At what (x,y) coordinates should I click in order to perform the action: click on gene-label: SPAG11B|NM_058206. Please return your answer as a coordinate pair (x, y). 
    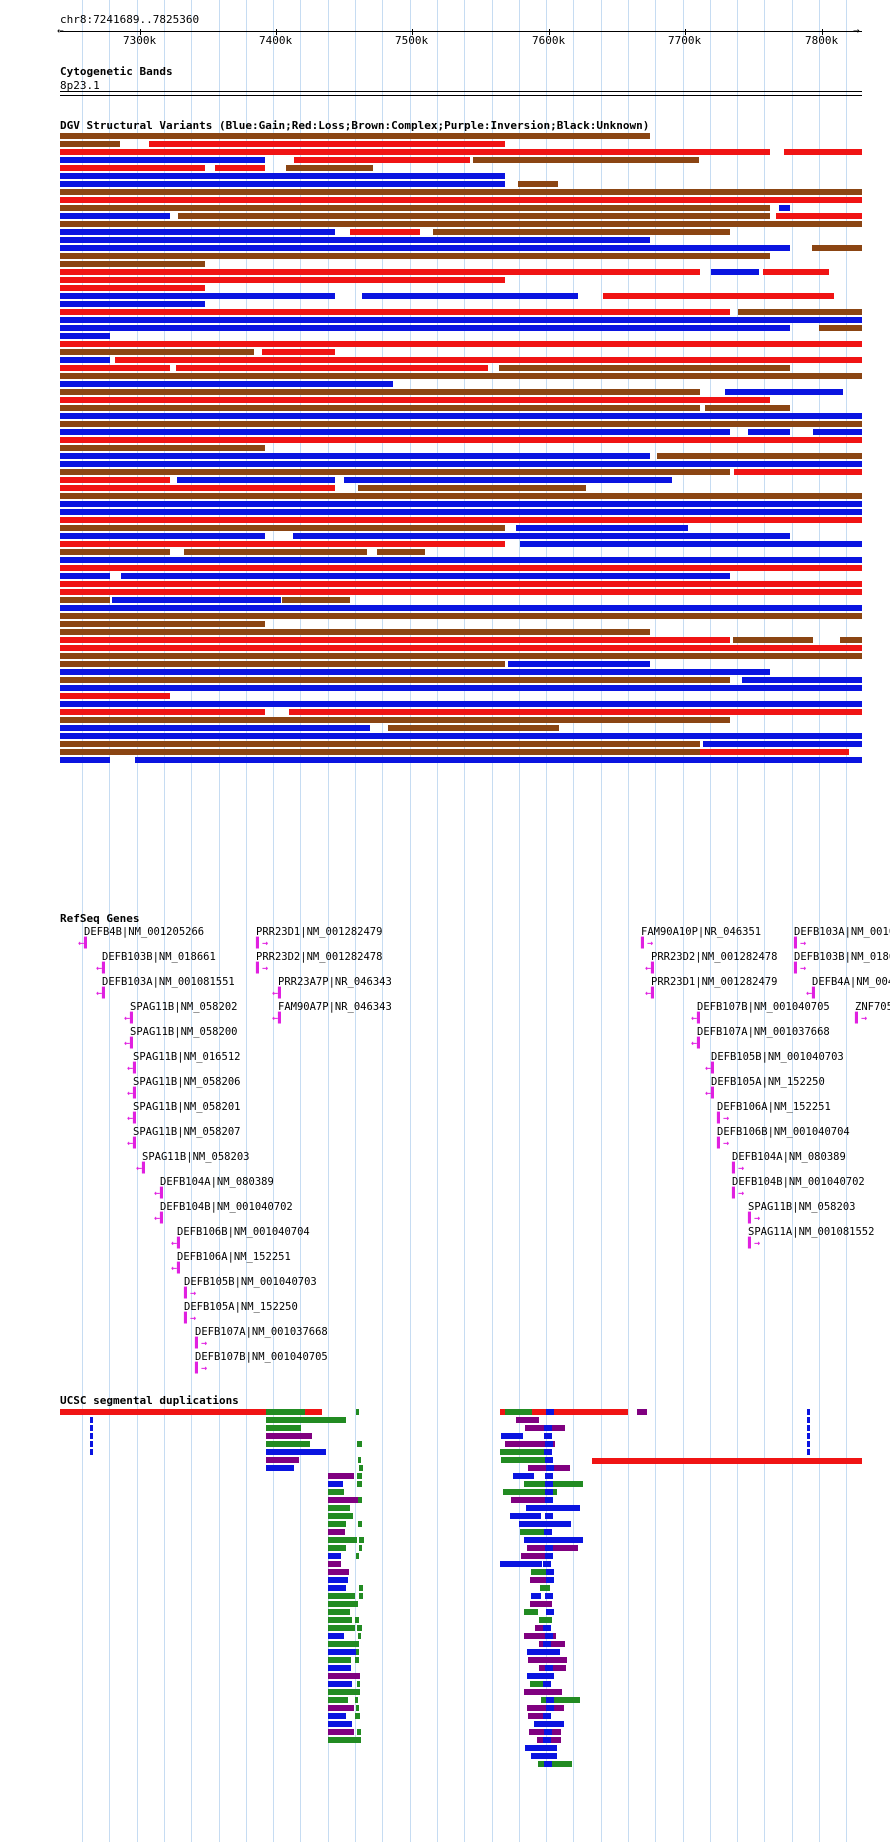
    Looking at the image, I should click on (187, 1082).